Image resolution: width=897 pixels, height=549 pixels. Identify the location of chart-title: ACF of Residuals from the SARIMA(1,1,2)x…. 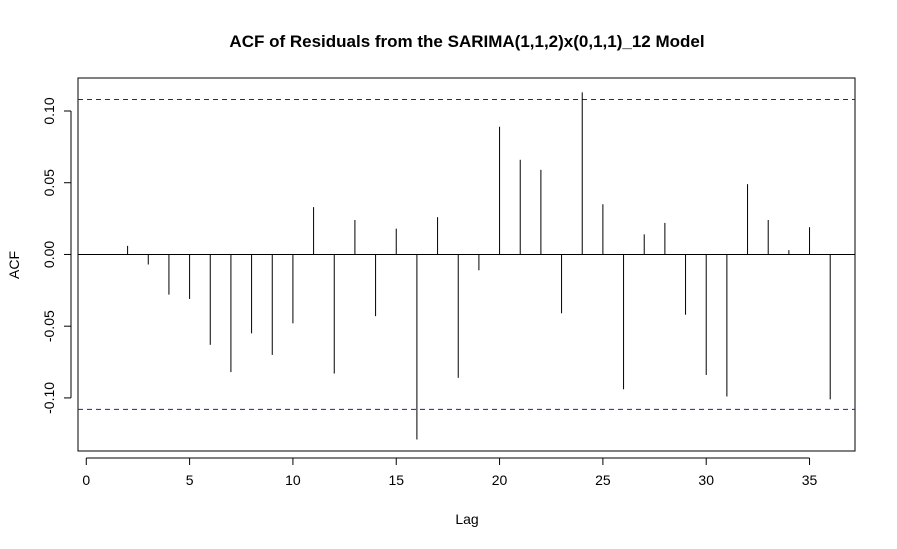
(466, 41).